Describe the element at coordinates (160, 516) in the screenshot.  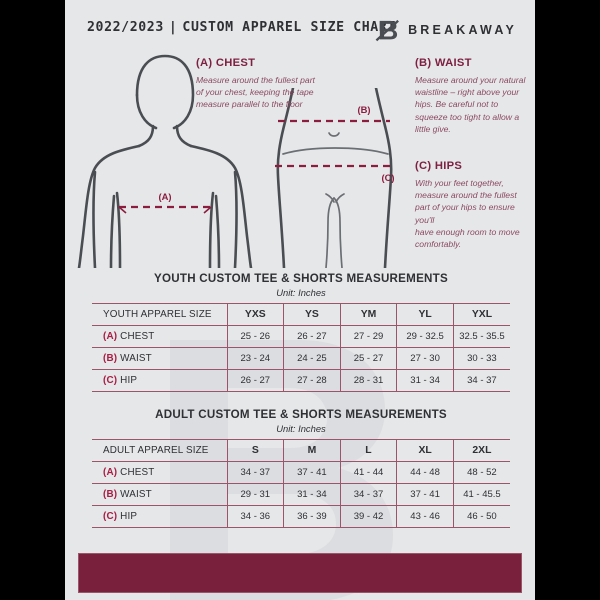
I see `adult-row-2-label: (C) HIP` at that location.